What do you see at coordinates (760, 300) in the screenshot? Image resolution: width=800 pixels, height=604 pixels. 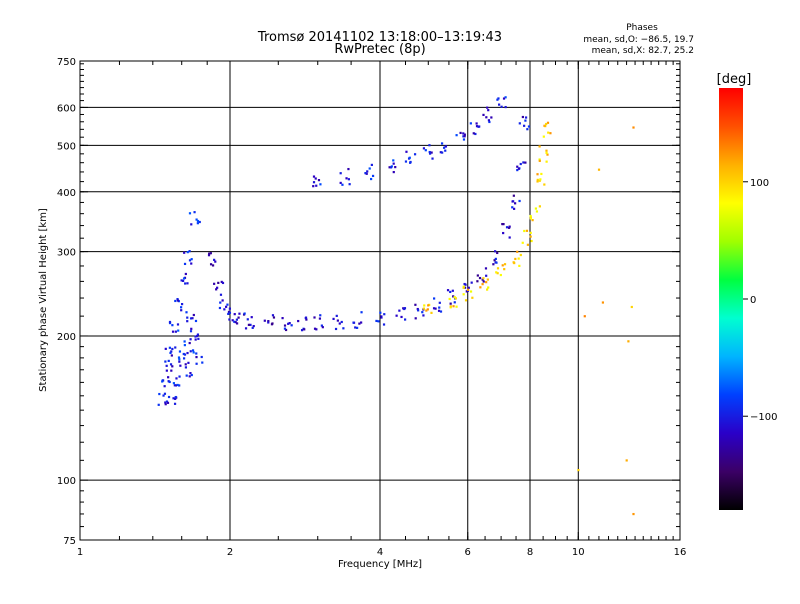 I see `colorbar-ticks: 100 0 −100` at bounding box center [760, 300].